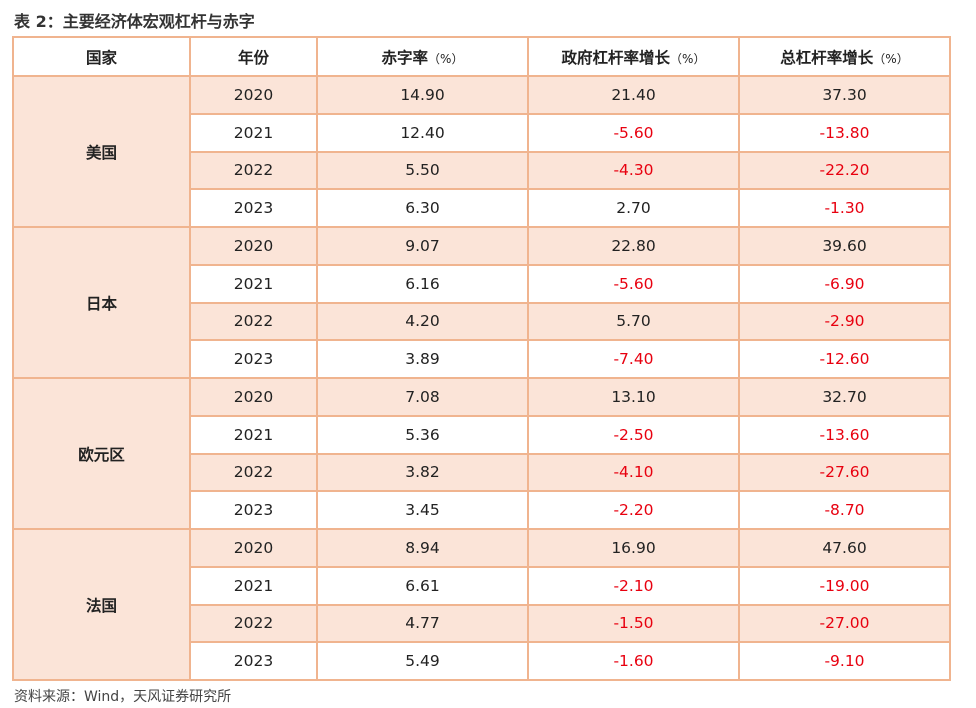 The width and height of the screenshot is (976, 708). I want to click on table-row: 2021 12.40 -5.60 -13.80, so click(482, 132).